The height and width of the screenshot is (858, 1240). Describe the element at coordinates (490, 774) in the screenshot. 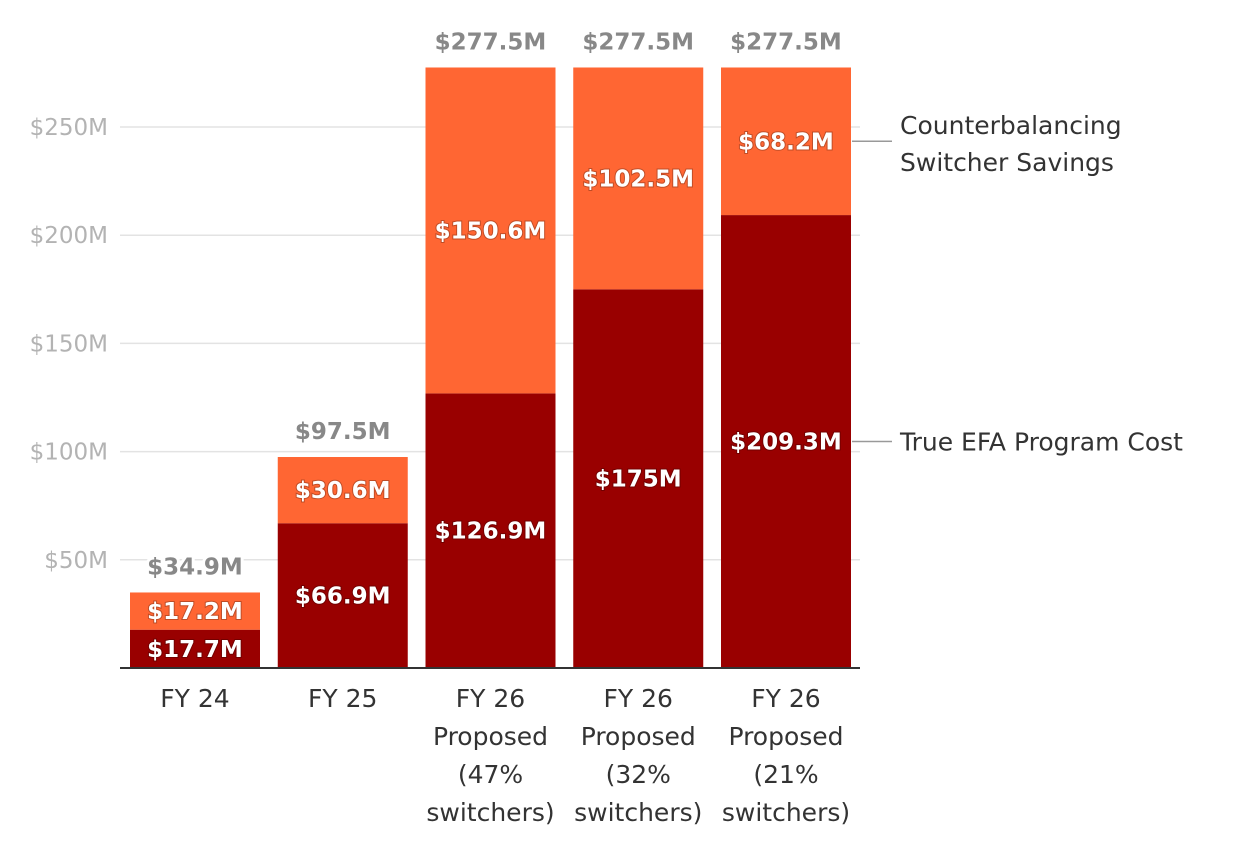

I see `x-tick-label: (47%` at that location.